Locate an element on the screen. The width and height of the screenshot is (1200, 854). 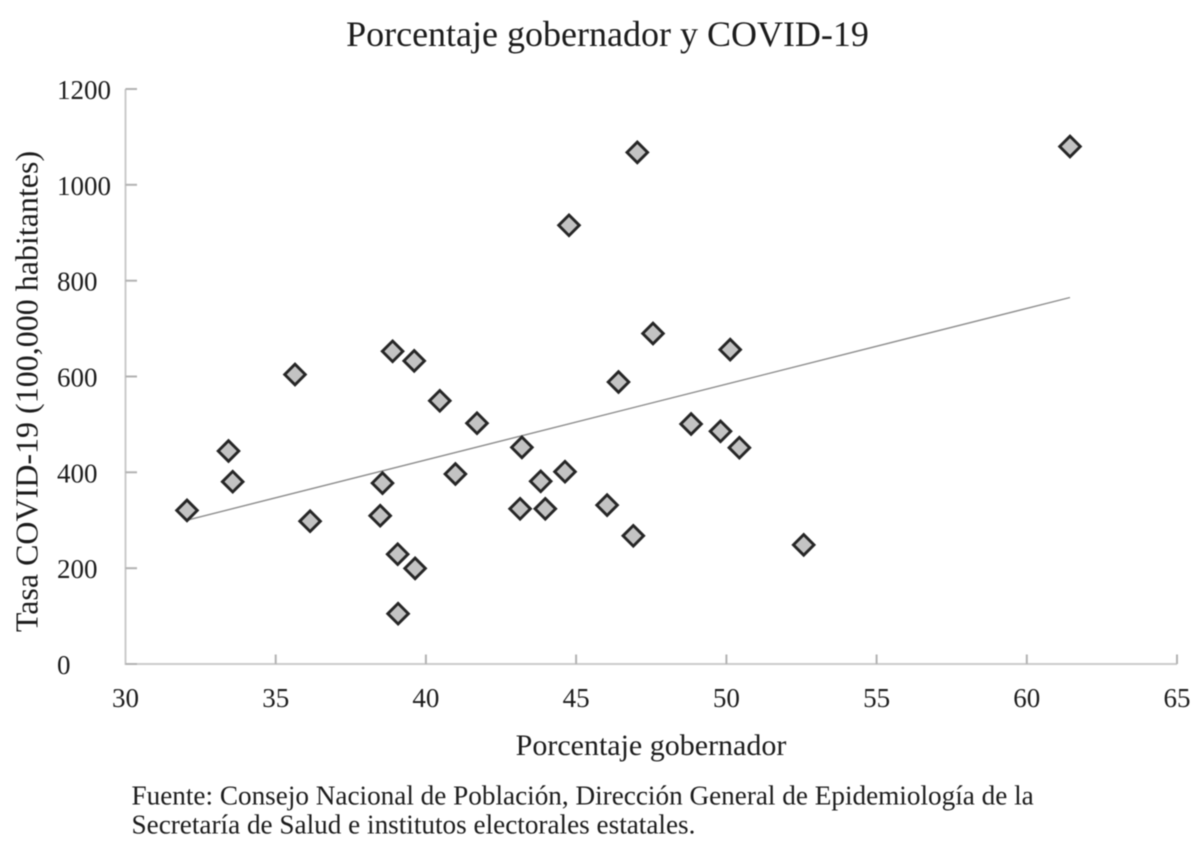
svg-text: 800 is located at coordinates (77, 282).